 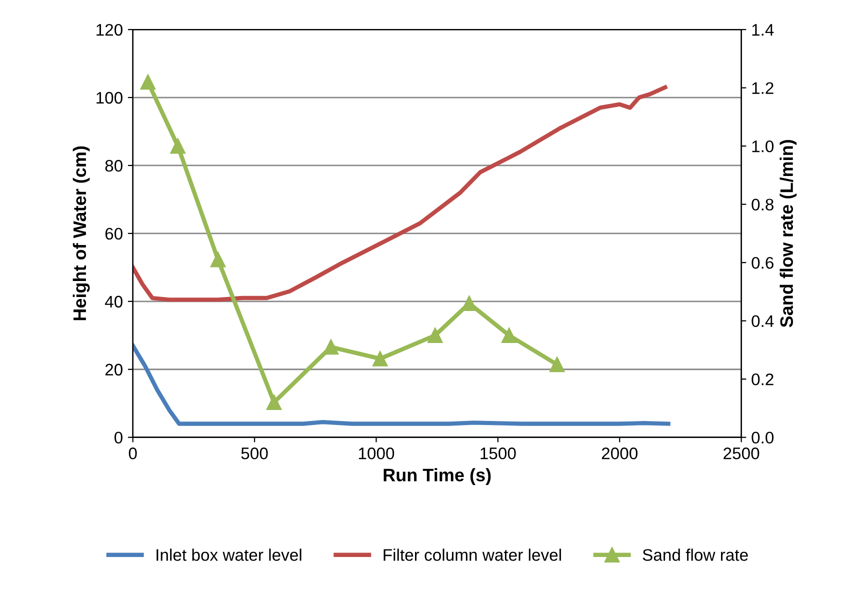 What do you see at coordinates (132, 454) in the screenshot?
I see `x-tick-label: 0` at bounding box center [132, 454].